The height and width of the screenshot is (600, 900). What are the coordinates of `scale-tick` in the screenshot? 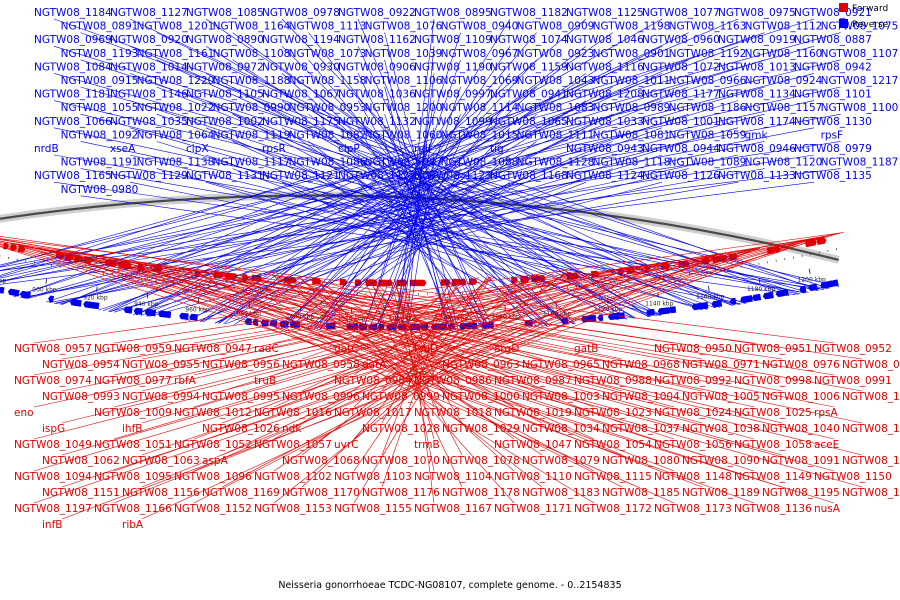 It's located at (809, 271).